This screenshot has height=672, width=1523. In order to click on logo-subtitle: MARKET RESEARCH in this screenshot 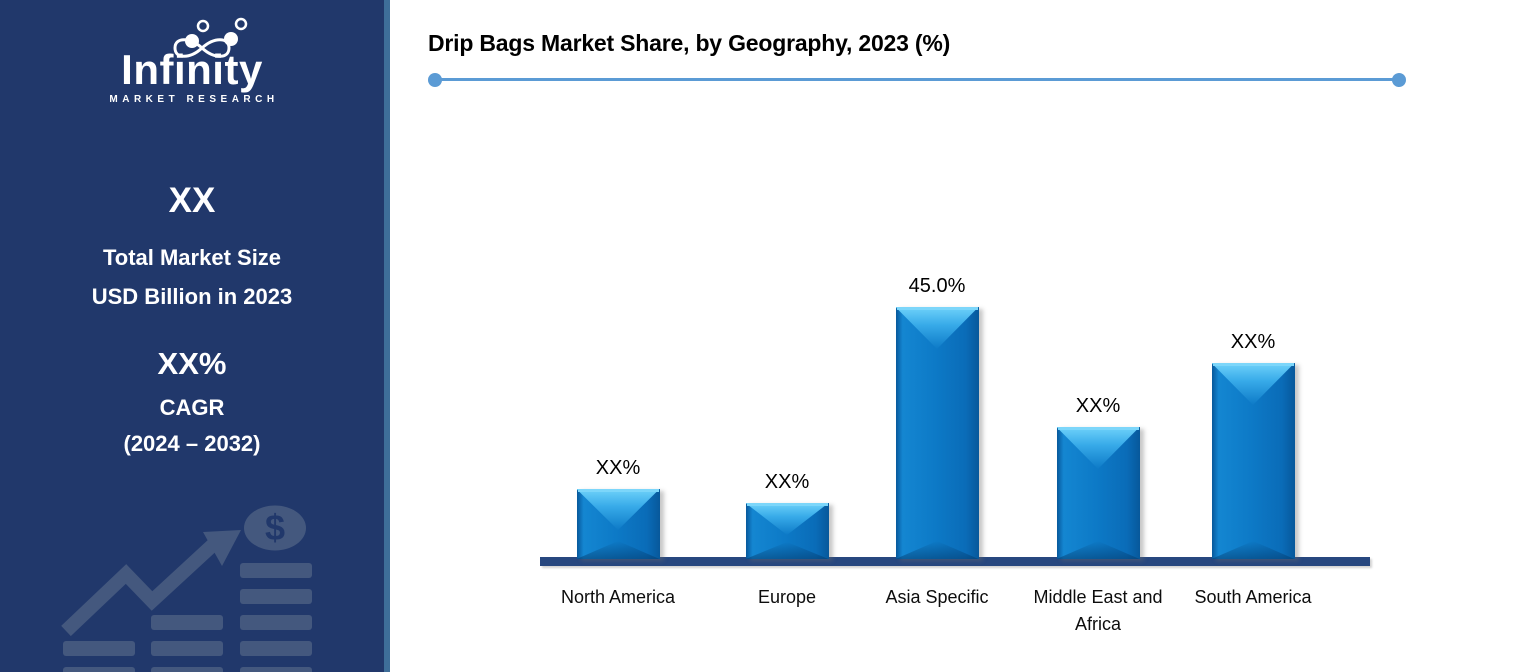, I will do `click(194, 100)`.